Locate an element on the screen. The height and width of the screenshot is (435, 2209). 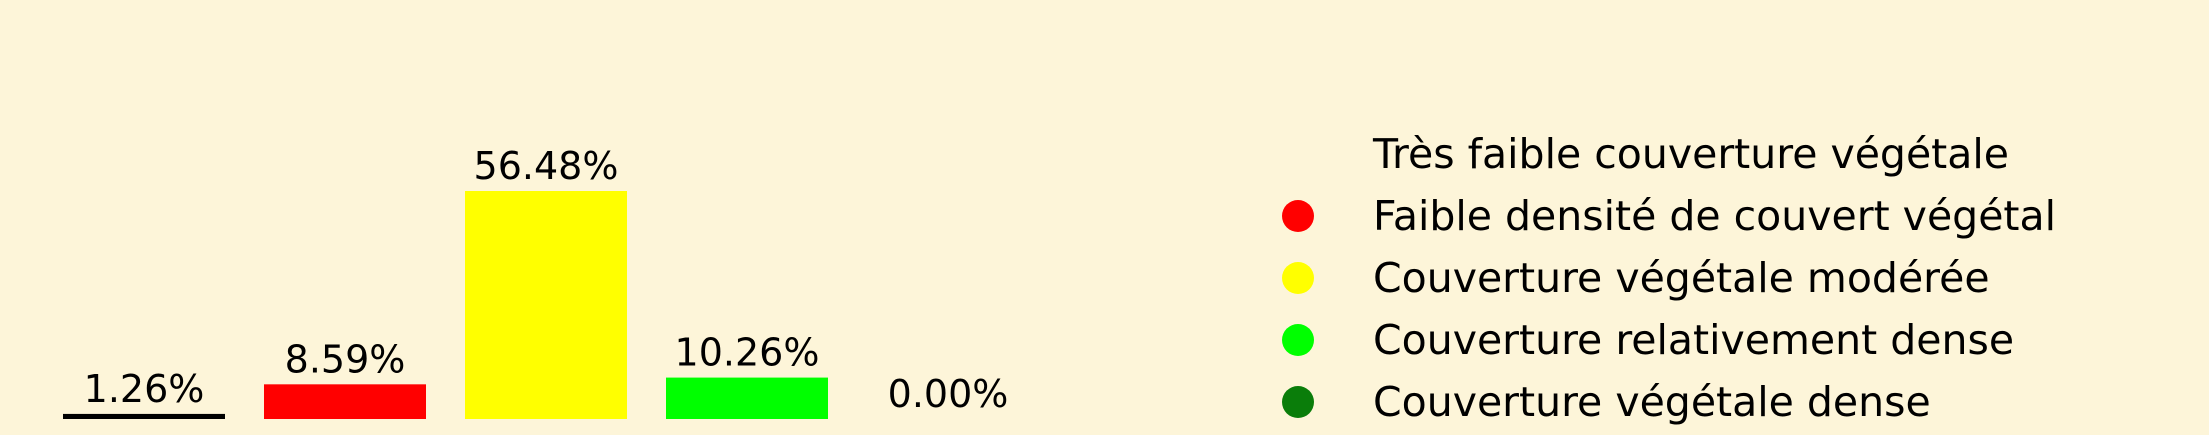
bar-value-label-2: 8.59% is located at coordinates (345, 359).